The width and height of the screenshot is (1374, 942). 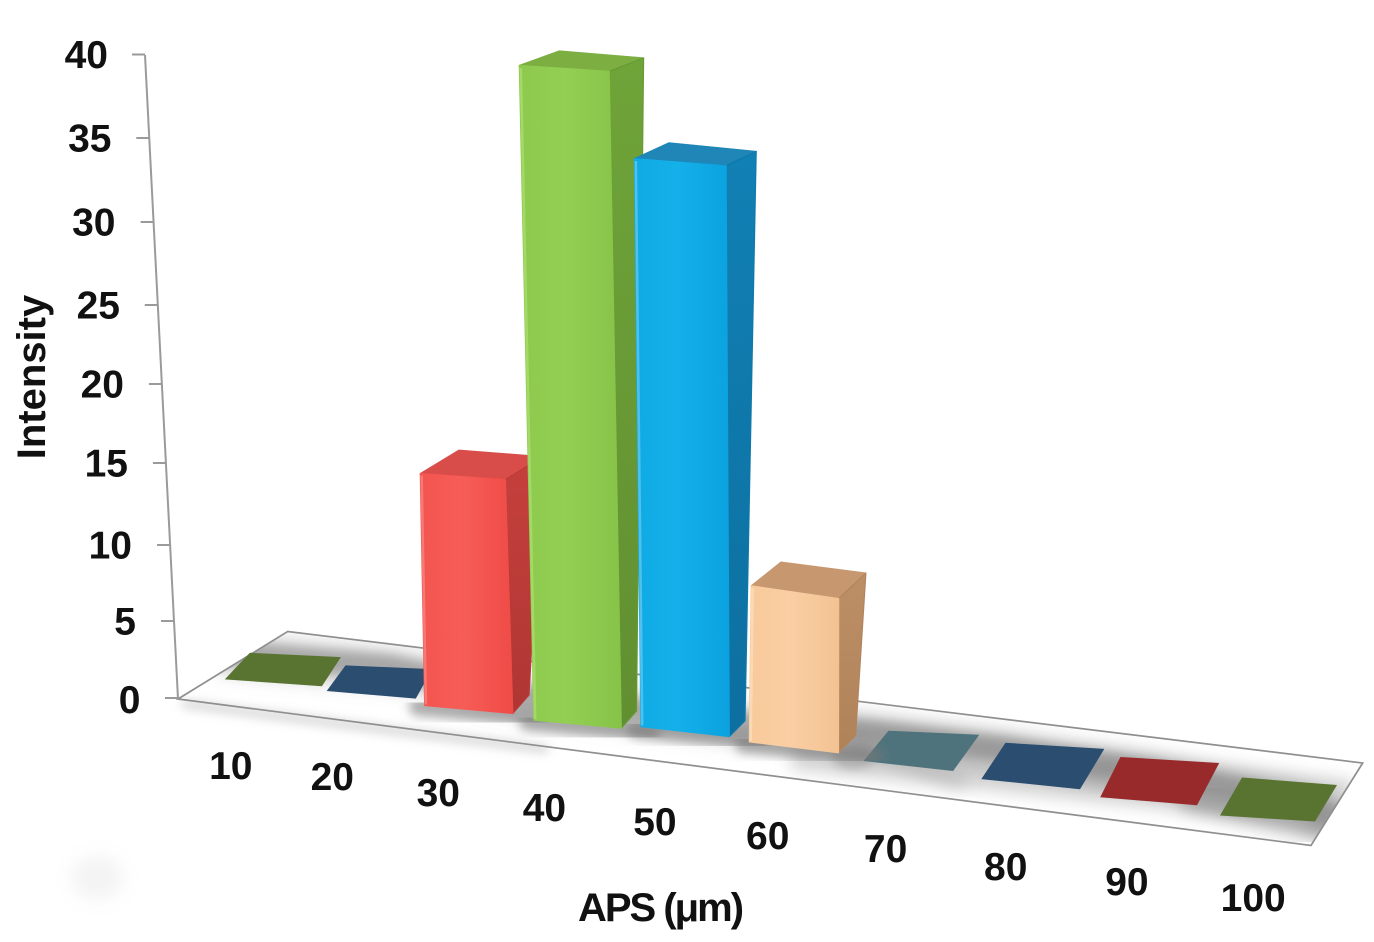 What do you see at coordinates (1253, 898) in the screenshot?
I see `svg-text: 100` at bounding box center [1253, 898].